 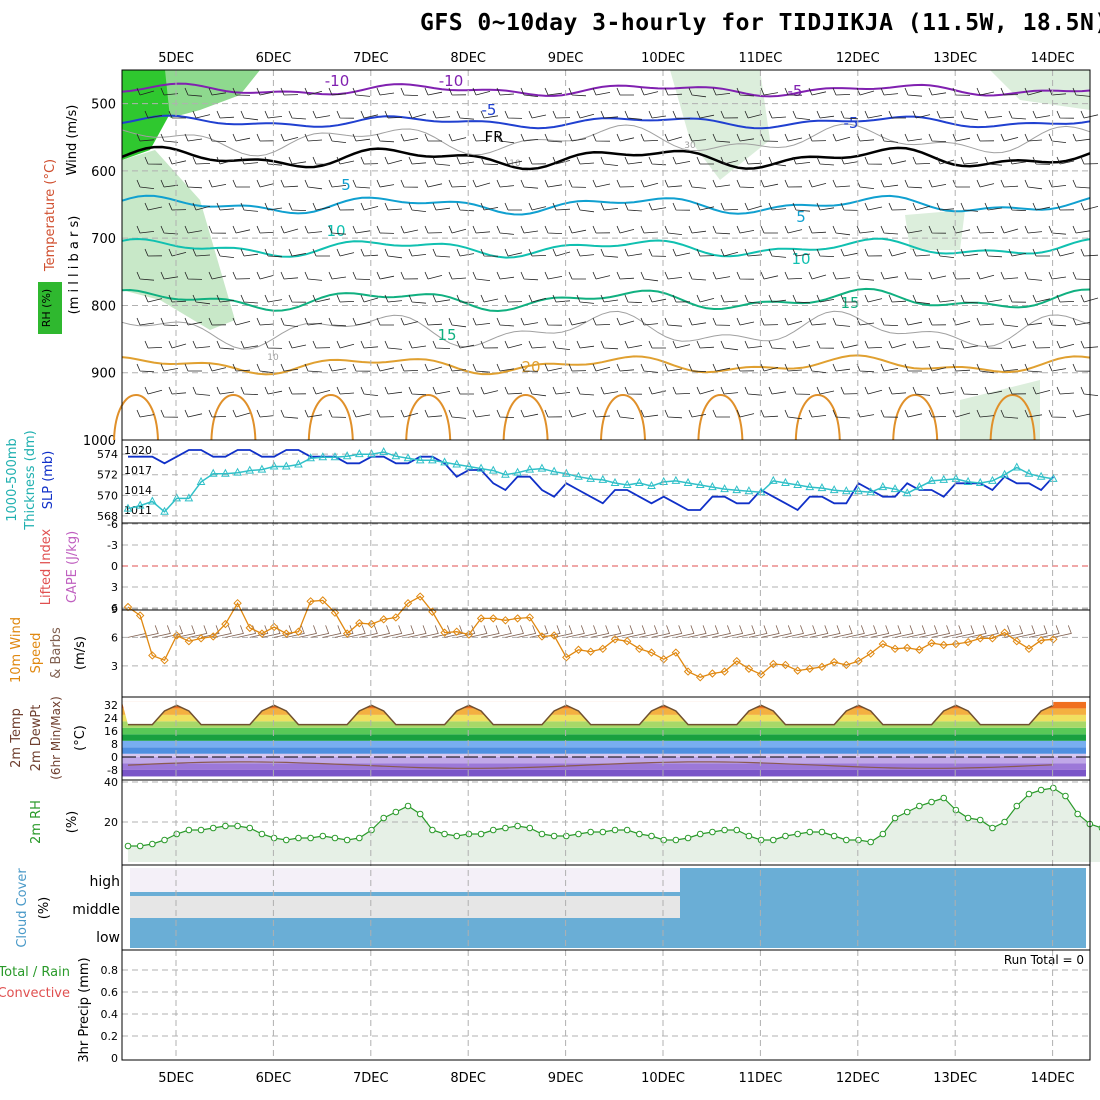 What do you see at coordinates (80, 738) in the screenshot?
I see `temp2m-units-label: (°C)` at bounding box center [80, 738].